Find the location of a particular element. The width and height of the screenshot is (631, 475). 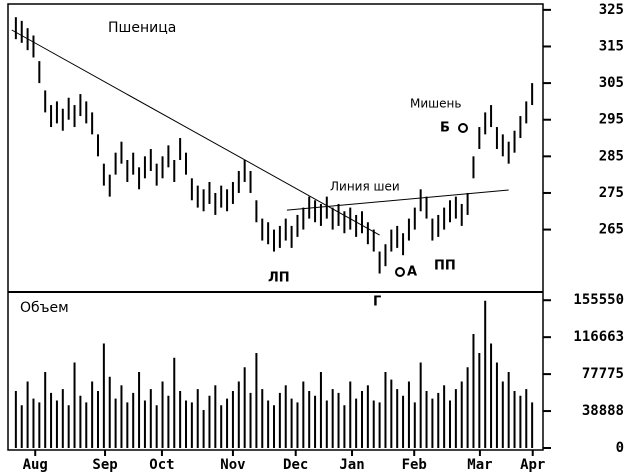

annotation: ЛП is located at coordinates (279, 278).